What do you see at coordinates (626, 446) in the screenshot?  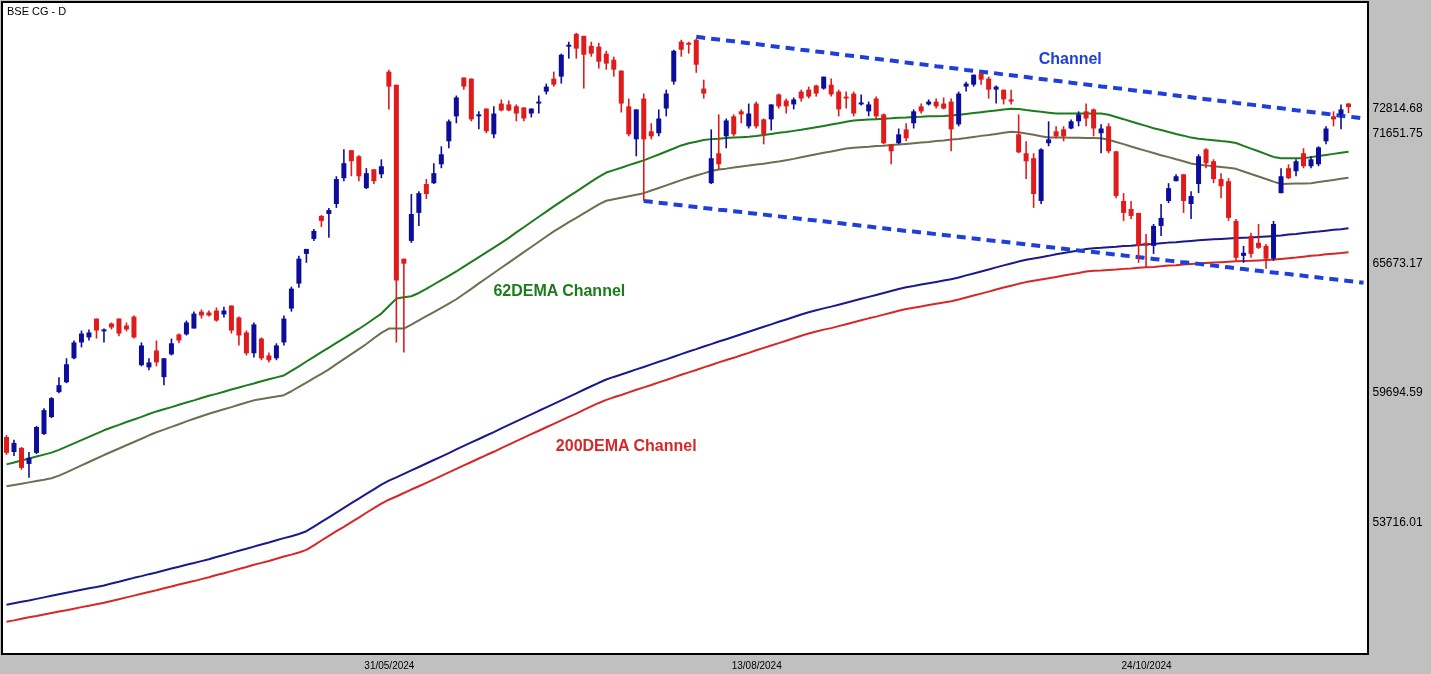 I see `annotation: 200DEMA Channel` at bounding box center [626, 446].